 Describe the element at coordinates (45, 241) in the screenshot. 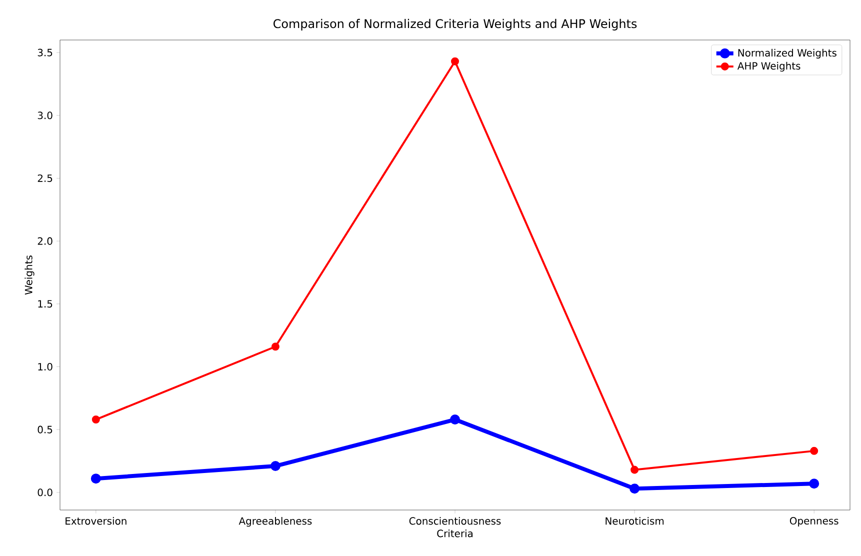

I see `y-tick-label: 2.0` at that location.